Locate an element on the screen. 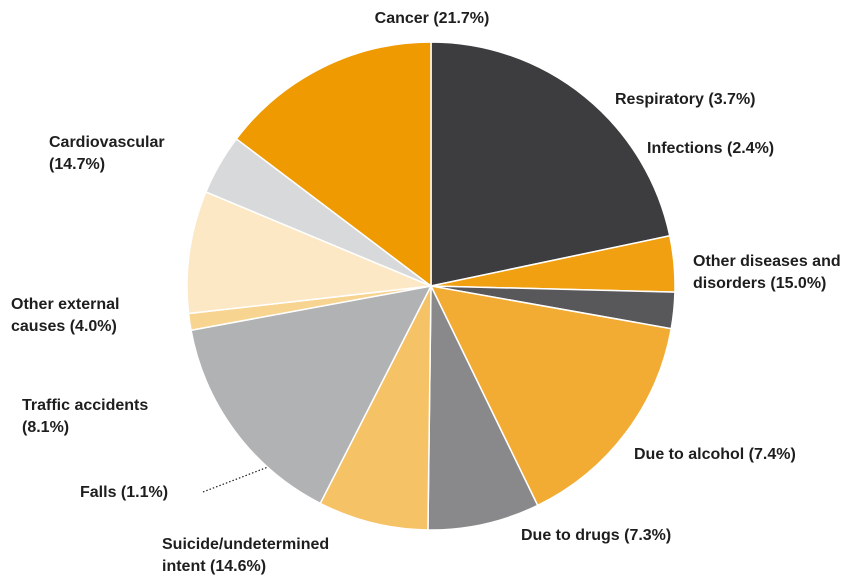  slice-label-line: disorders (15.0%) is located at coordinates (759, 283).